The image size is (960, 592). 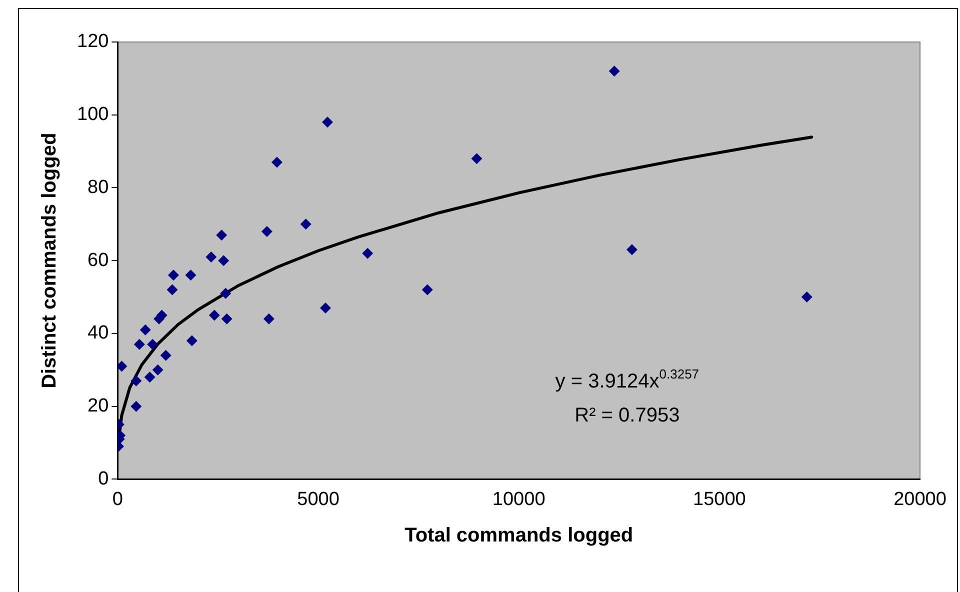 I want to click on y-tick-label: 0, so click(x=103, y=479).